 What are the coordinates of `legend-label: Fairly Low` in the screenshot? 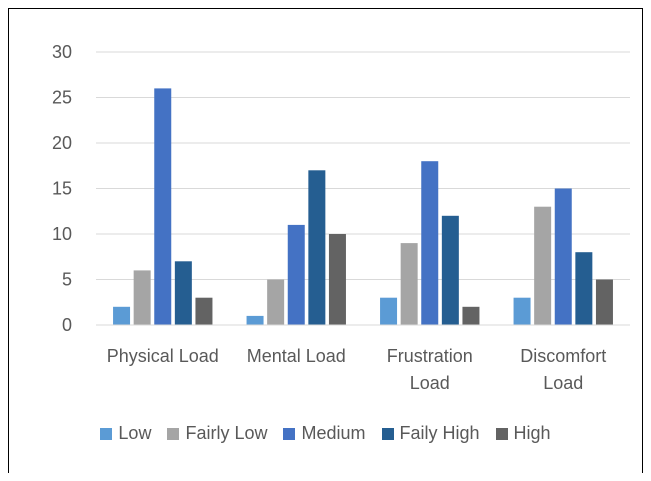 It's located at (226, 433).